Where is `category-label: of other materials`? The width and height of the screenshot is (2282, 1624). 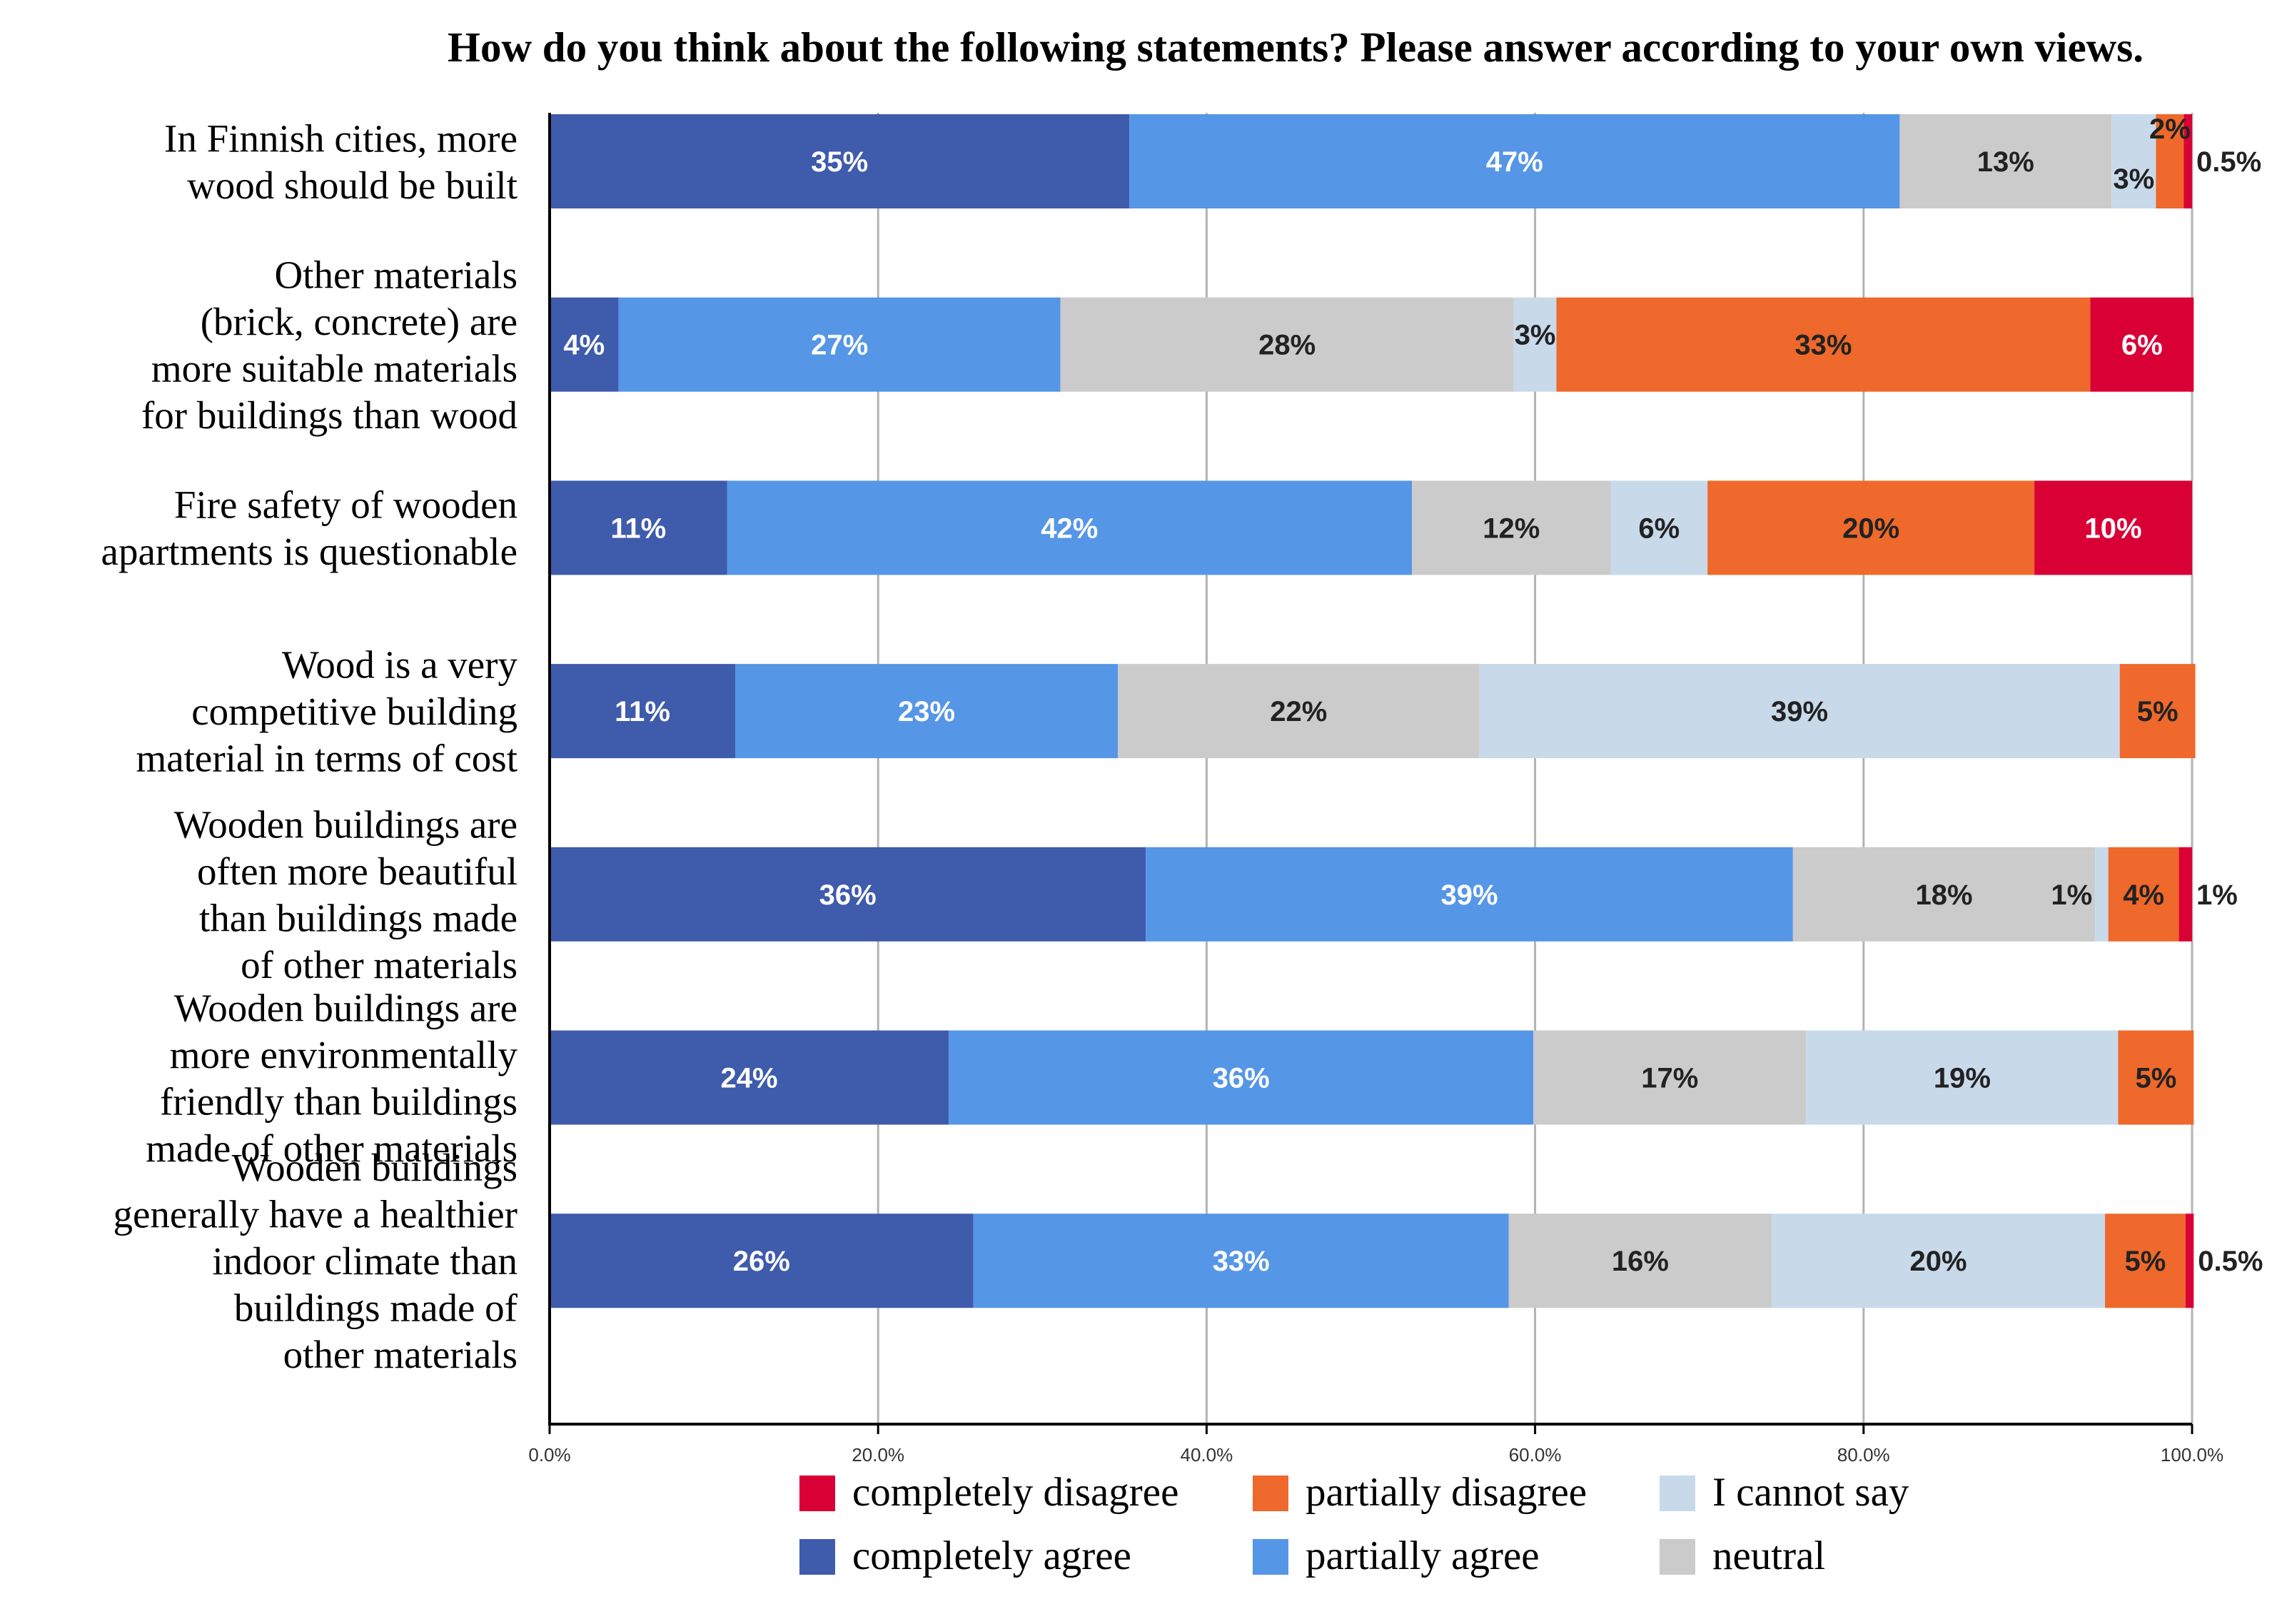 category-label: of other materials is located at coordinates (379, 965).